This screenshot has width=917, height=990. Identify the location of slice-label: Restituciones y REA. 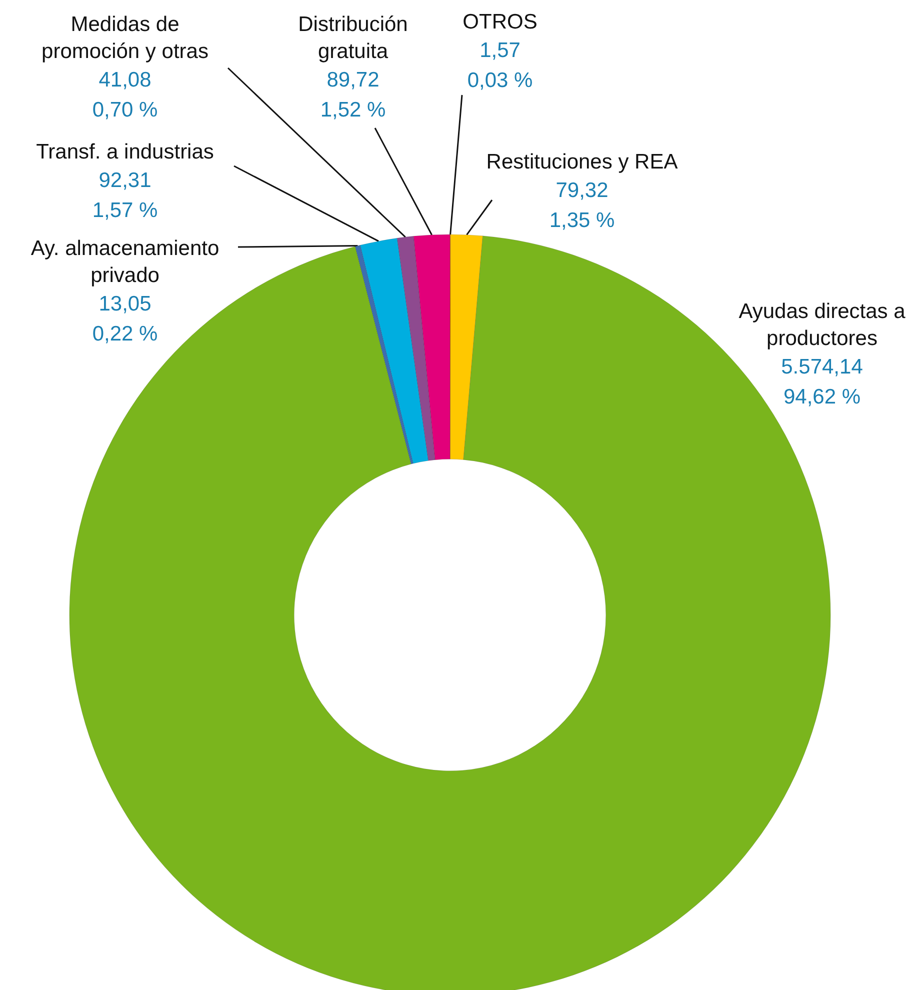
(582, 162).